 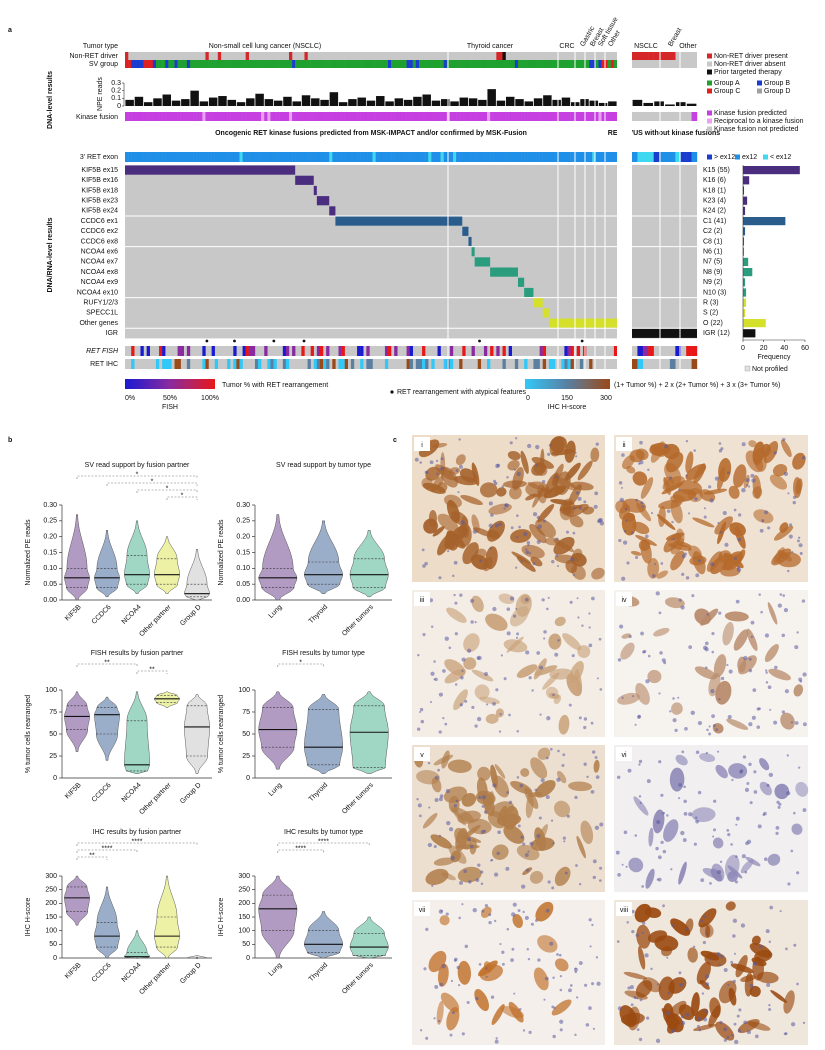 What do you see at coordinates (764, 221) in the screenshot?
I see `frequency-bar` at bounding box center [764, 221].